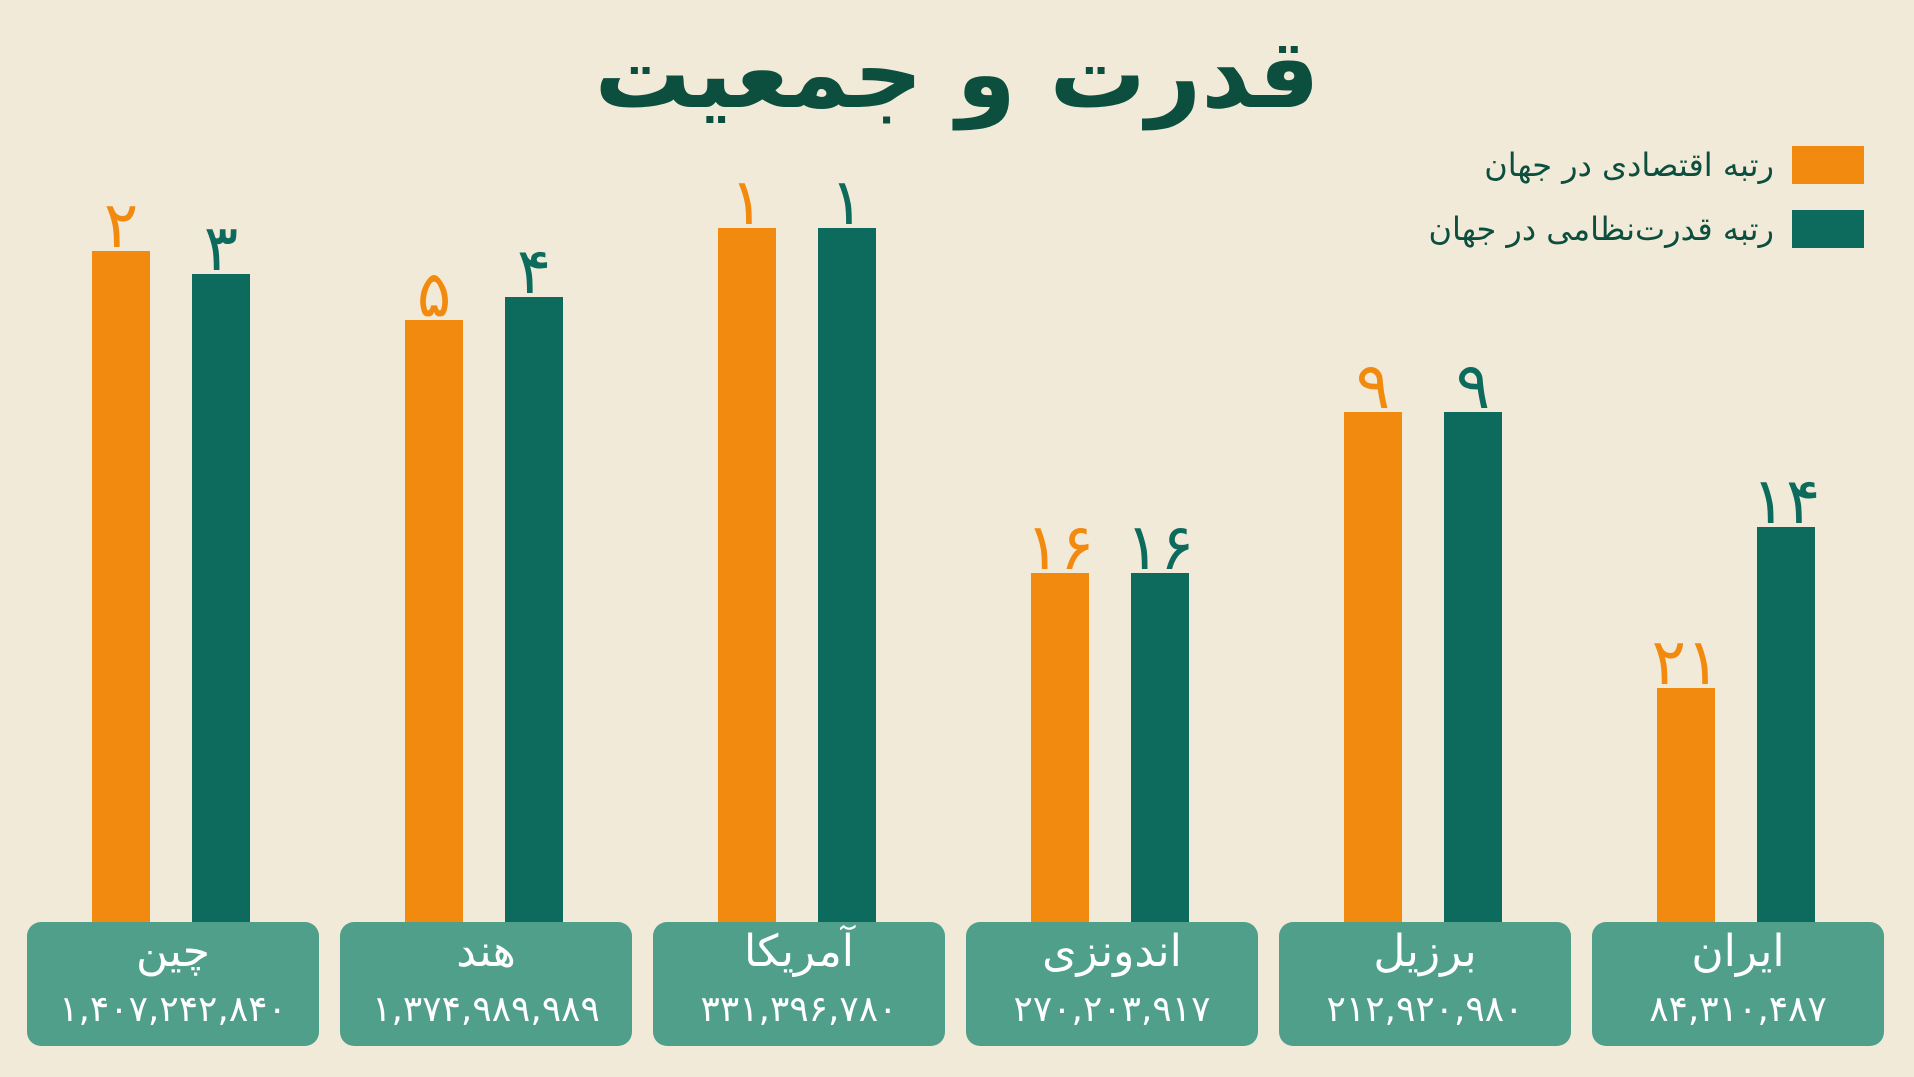 The height and width of the screenshot is (1077, 1914). What do you see at coordinates (486, 984) in the screenshot?
I see `country-label-box: هند ۱,۳۷۴,۹۸۹,۹۸۹` at bounding box center [486, 984].